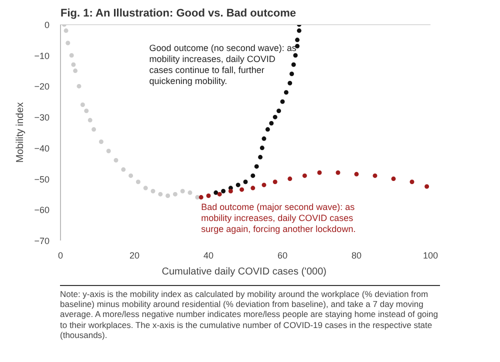 The image size is (500, 362). Describe the element at coordinates (244, 272) in the screenshot. I see `x-axis-title: Cumulative daily COVID cases ('000)` at that location.